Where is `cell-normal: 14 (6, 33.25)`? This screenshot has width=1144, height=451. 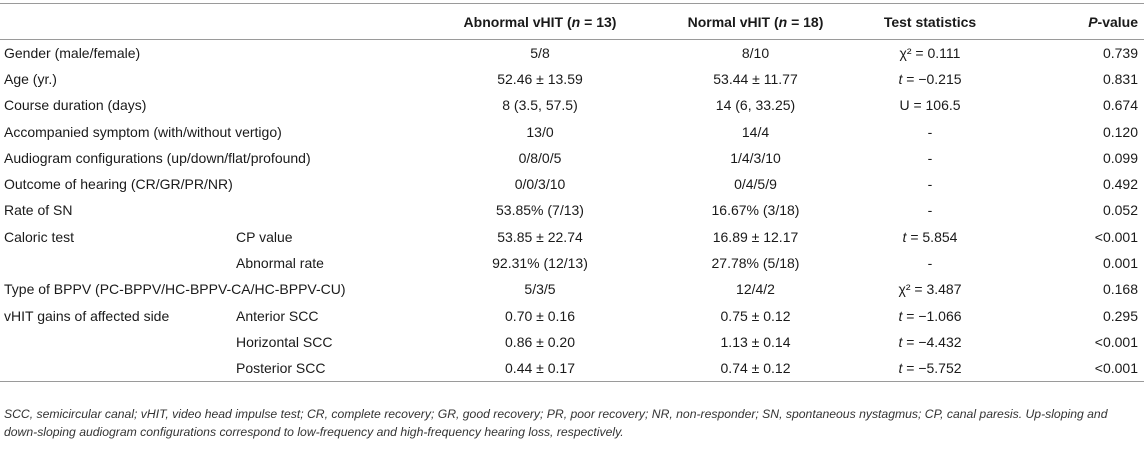 cell-normal: 14 (6, 33.25) is located at coordinates (755, 105).